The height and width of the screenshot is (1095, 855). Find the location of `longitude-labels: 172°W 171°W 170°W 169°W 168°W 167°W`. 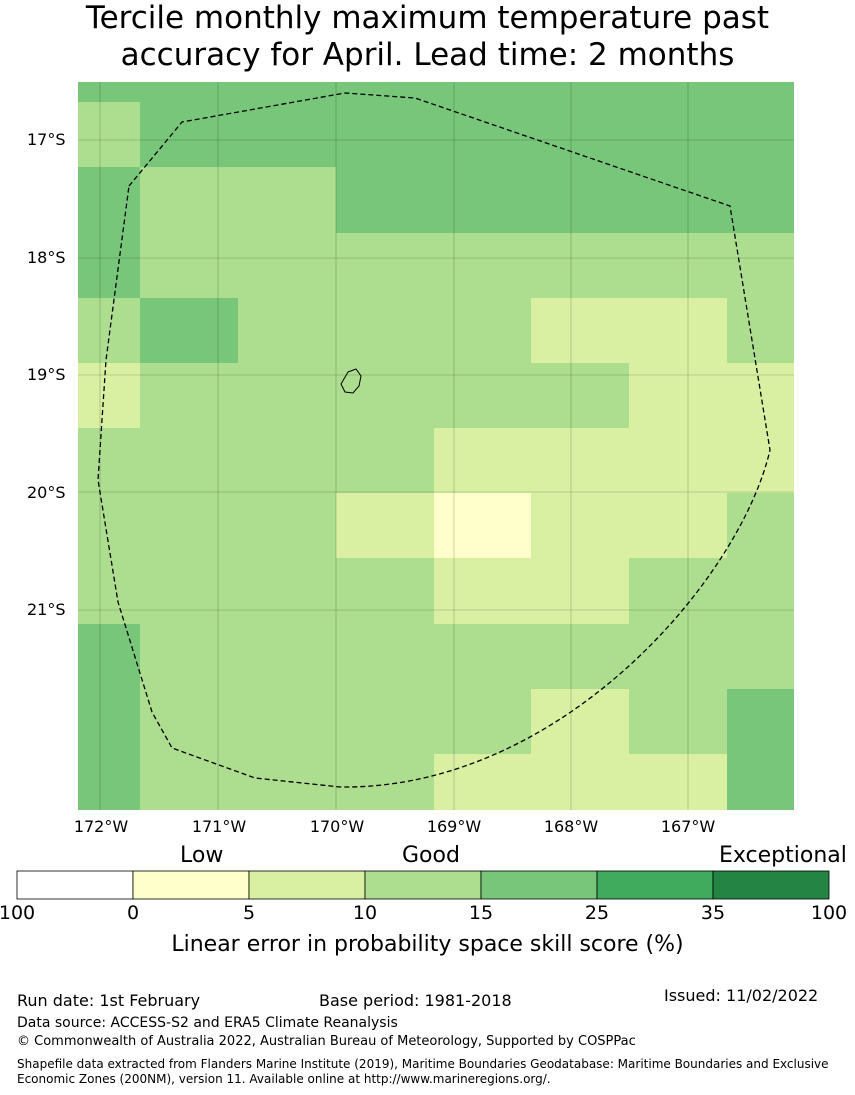

longitude-labels: 172°W 171°W 170°W 169°W 168°W 167°W is located at coordinates (395, 826).